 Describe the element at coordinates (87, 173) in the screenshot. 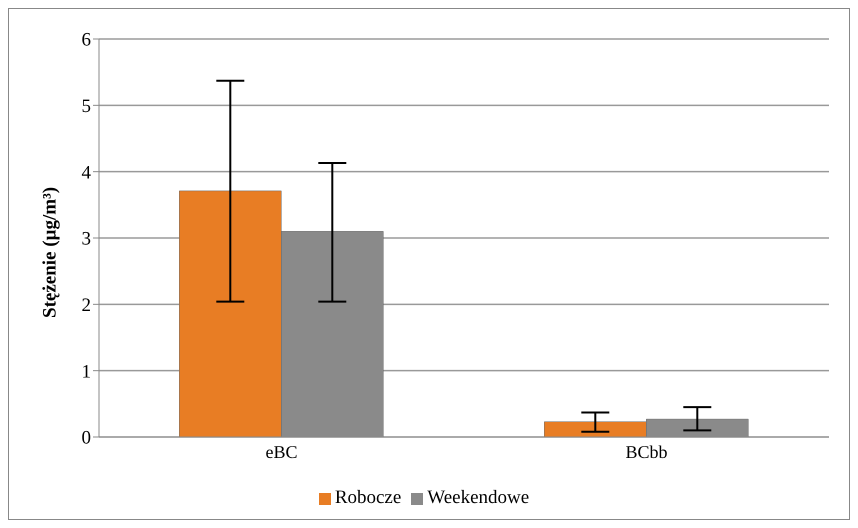

I see `y-tick-label: 4` at that location.